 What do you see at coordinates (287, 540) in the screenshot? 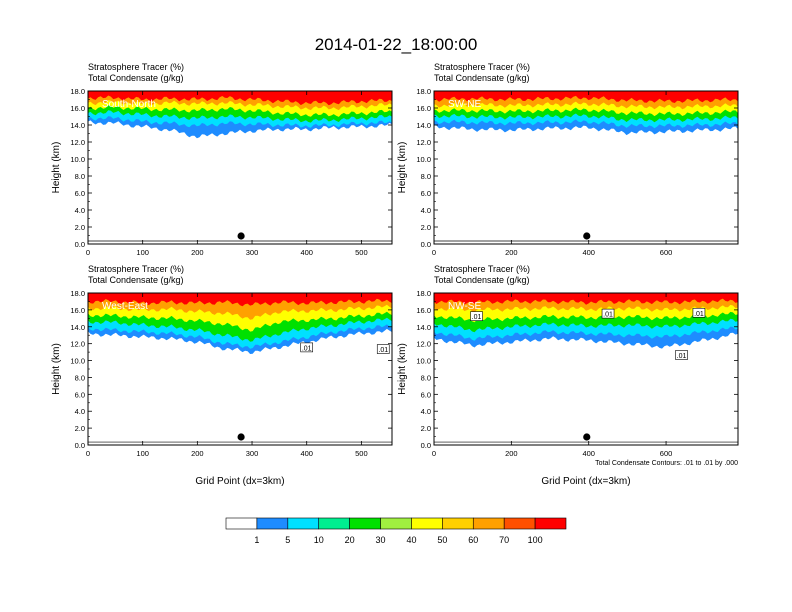
I see `colorbar-label: 5` at bounding box center [287, 540].